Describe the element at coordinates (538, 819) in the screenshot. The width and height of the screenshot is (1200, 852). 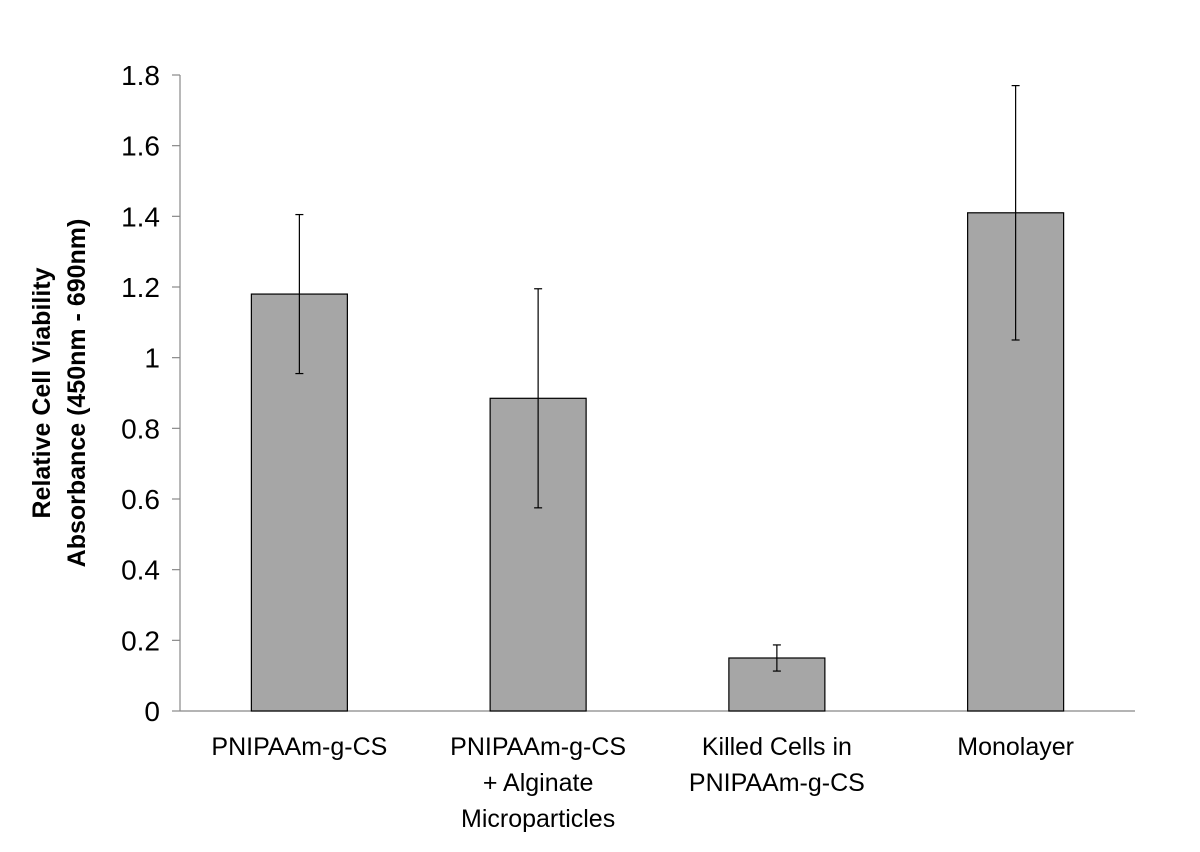
I see `category-label: Microparticles` at that location.